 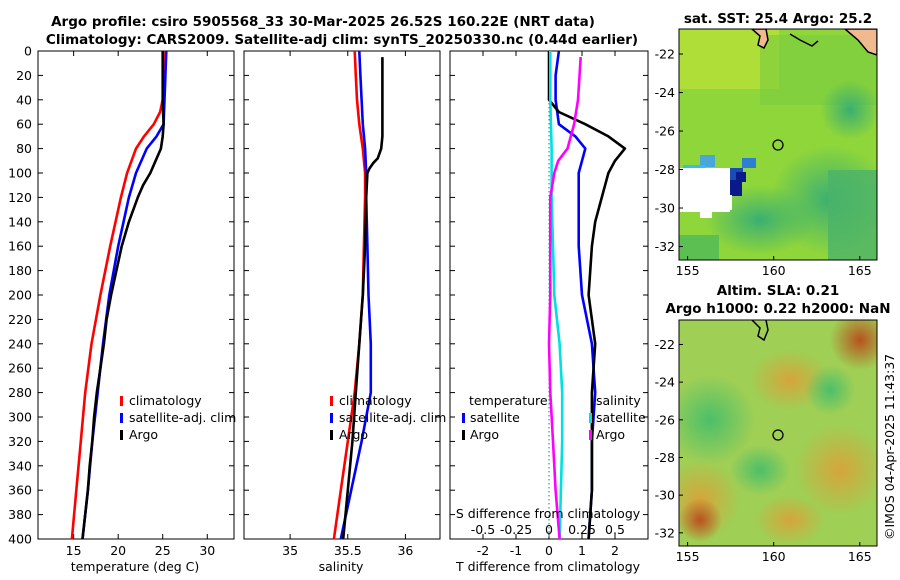 What do you see at coordinates (548, 513) in the screenshot?
I see `difference-top-label: S difference from climatology` at bounding box center [548, 513].